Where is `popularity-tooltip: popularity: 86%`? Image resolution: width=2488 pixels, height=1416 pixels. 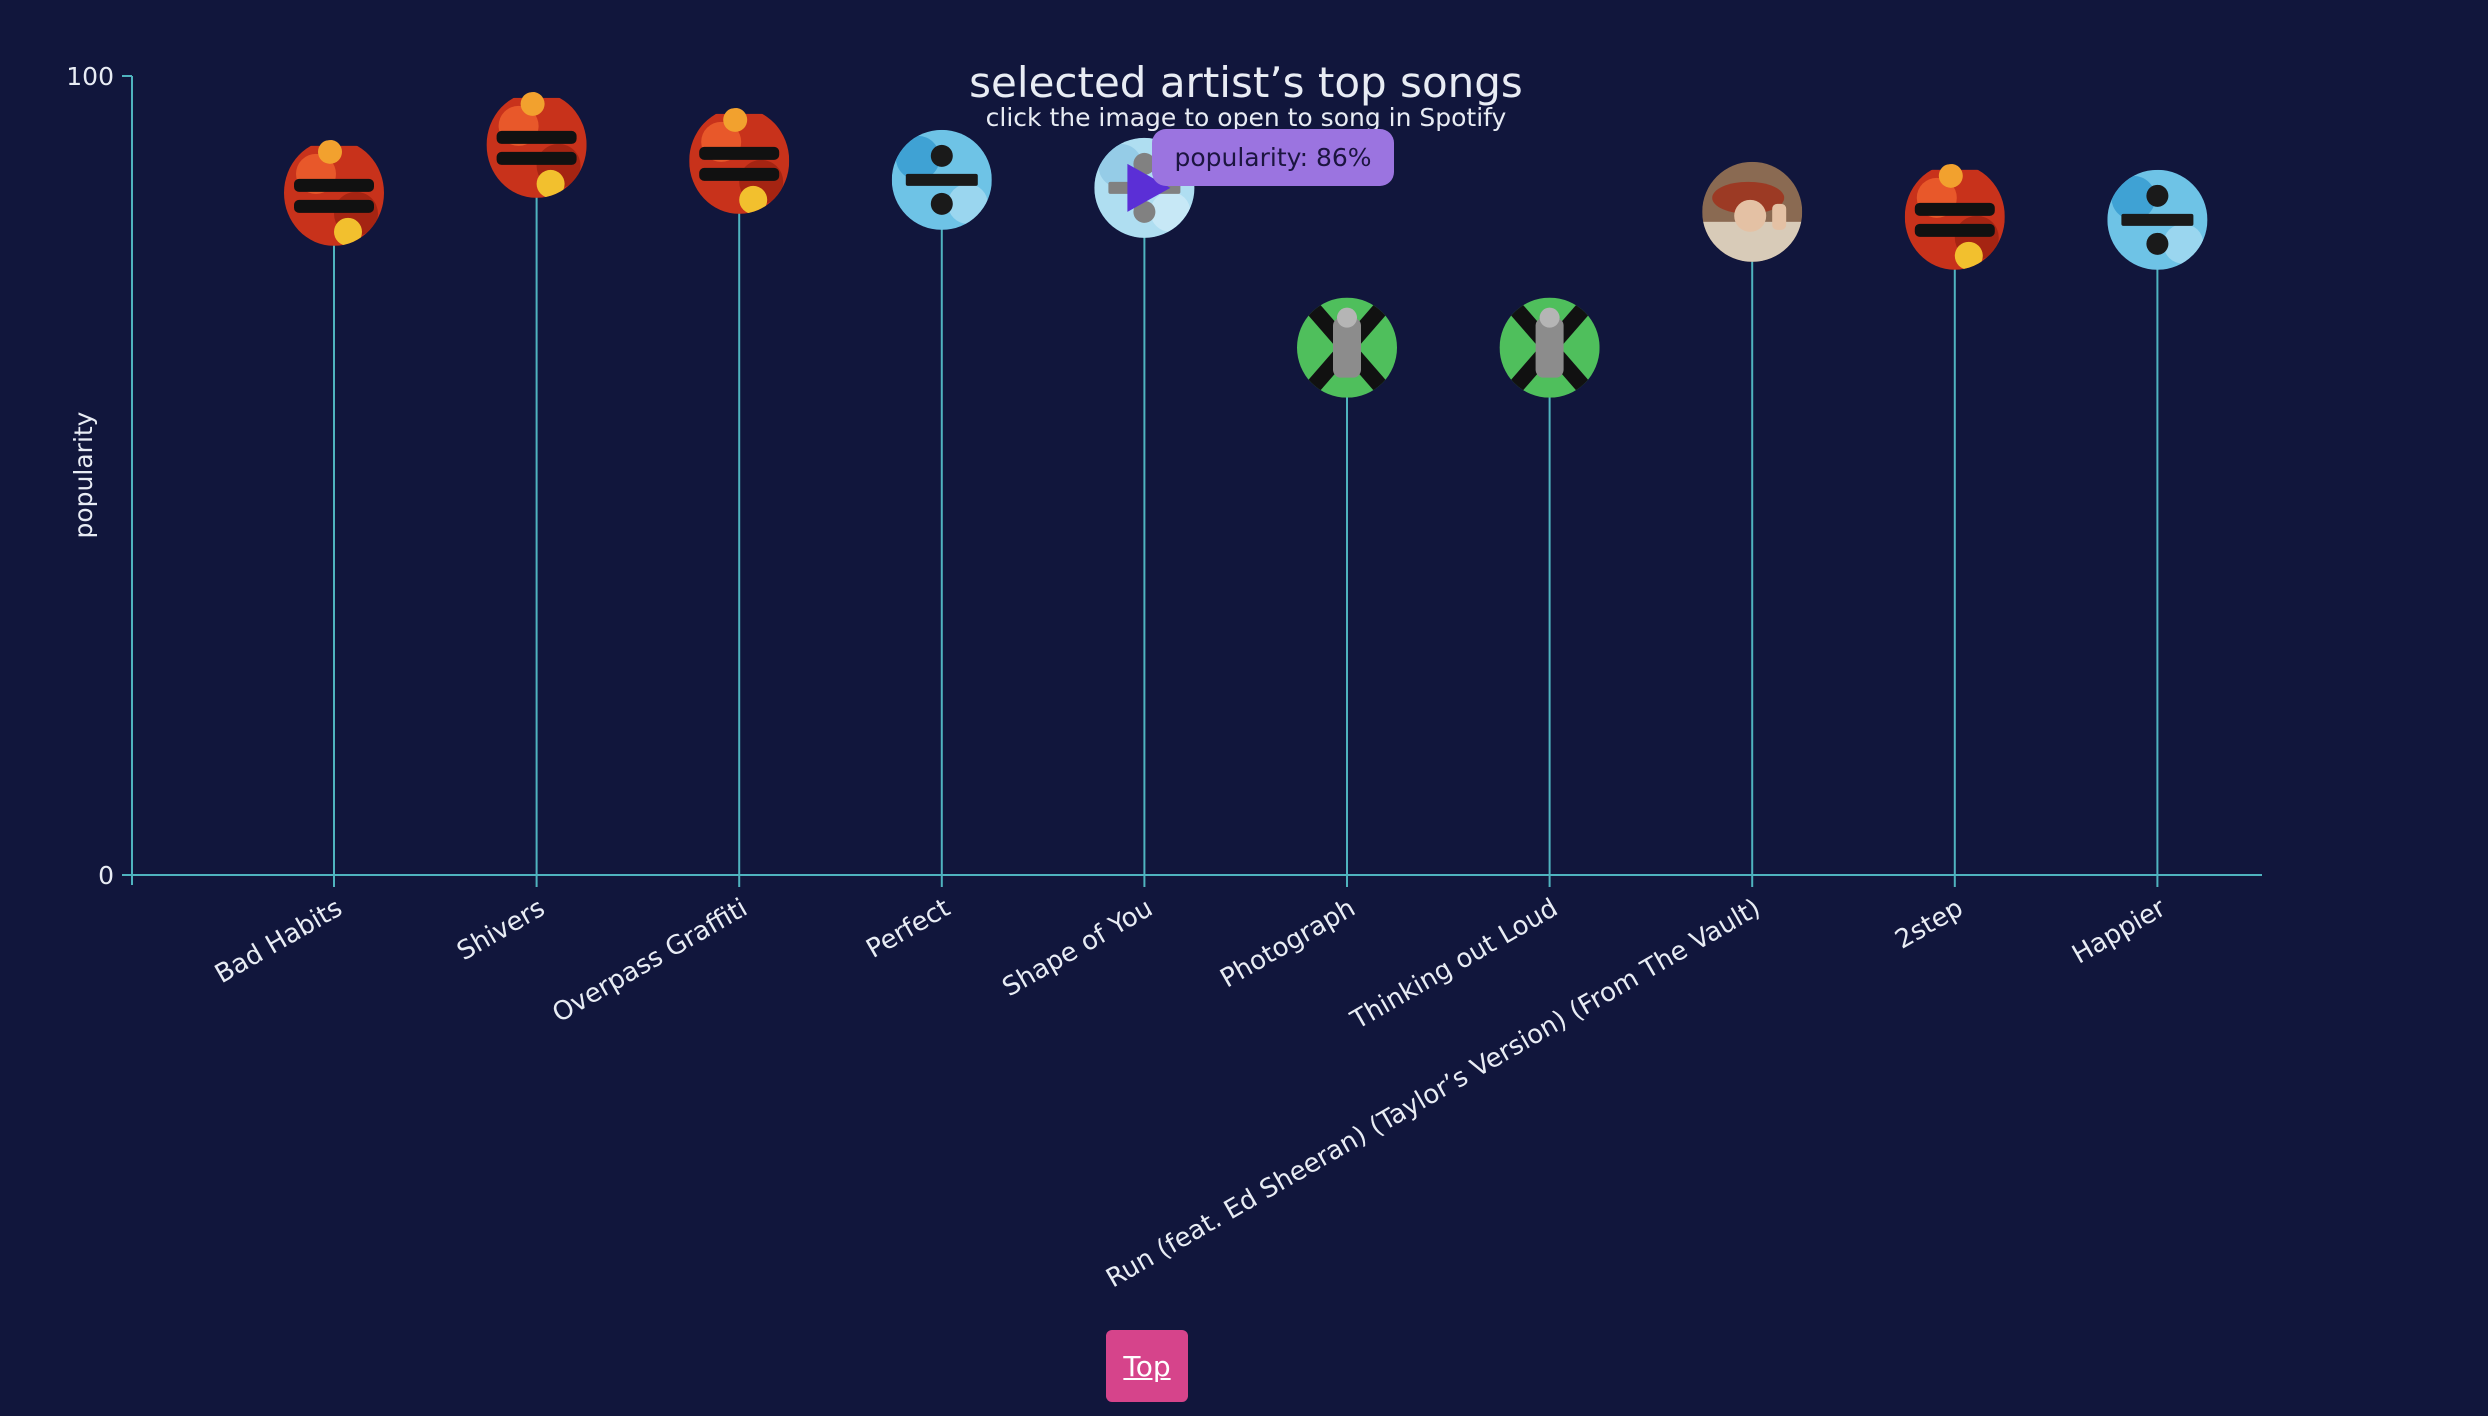 popularity-tooltip: popularity: 86% is located at coordinates (1273, 157).